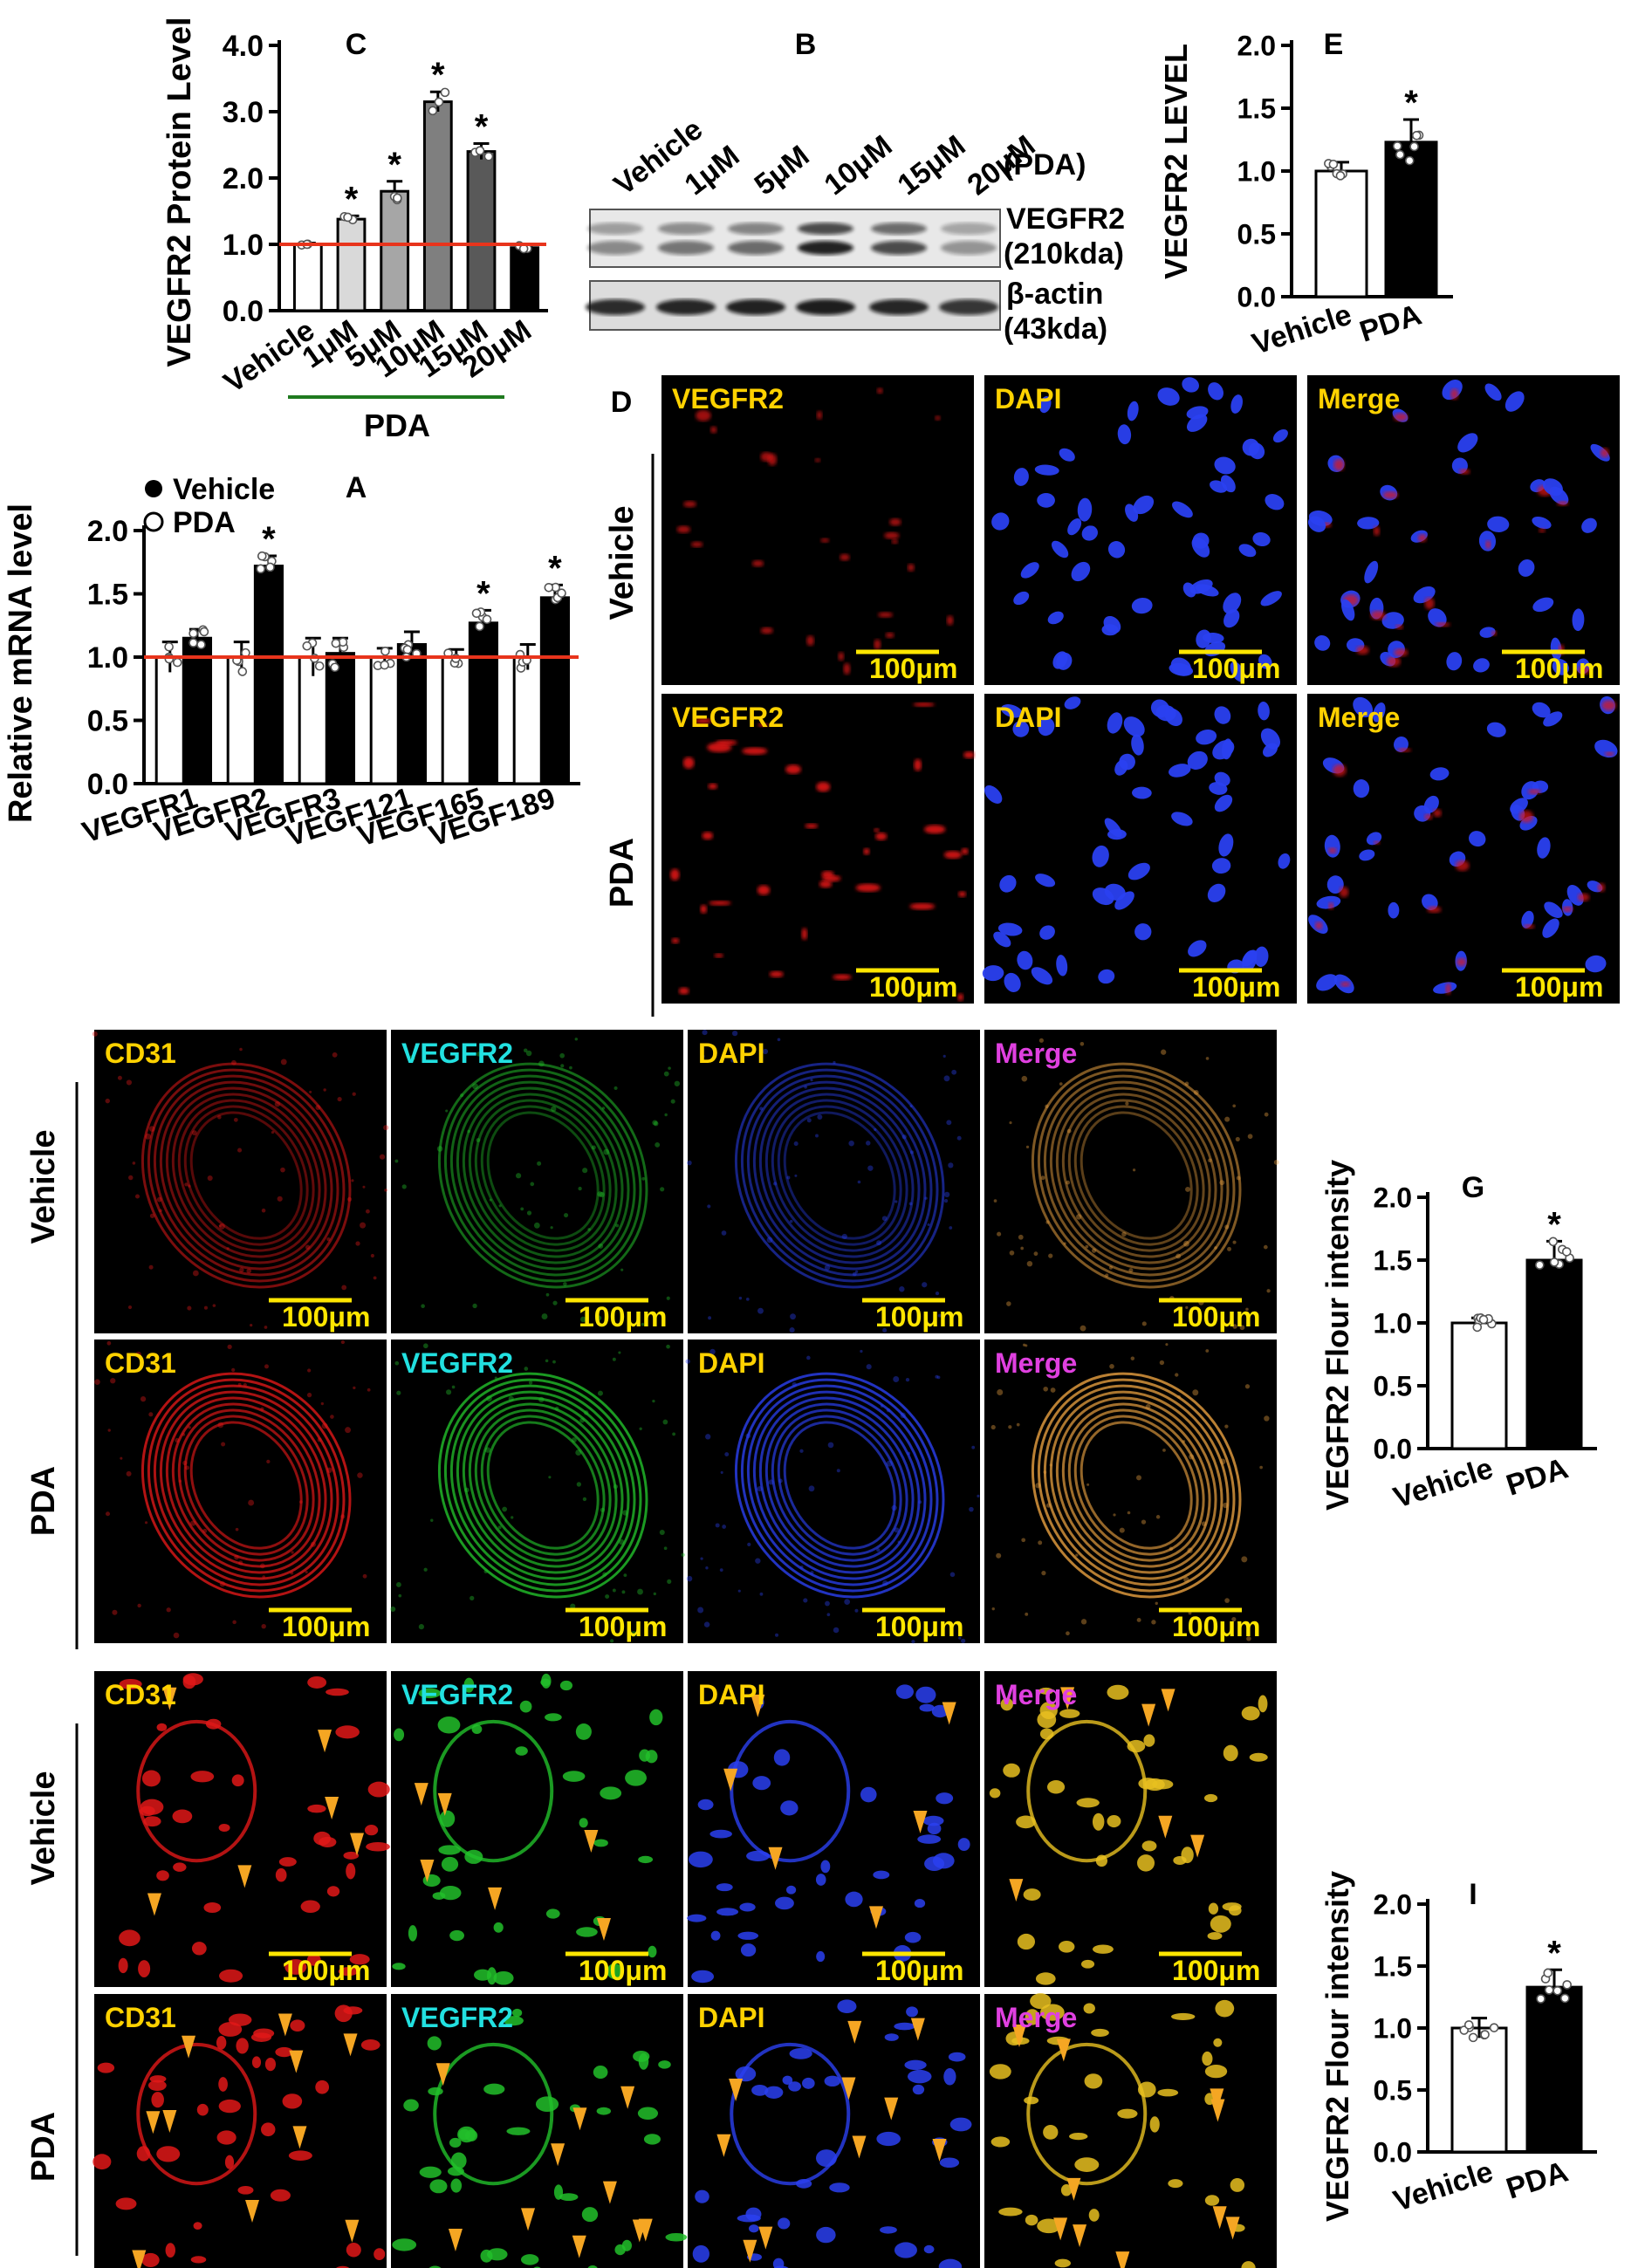  What do you see at coordinates (140, 1363) in the screenshot?
I see `channel-label: CD31` at bounding box center [140, 1363].